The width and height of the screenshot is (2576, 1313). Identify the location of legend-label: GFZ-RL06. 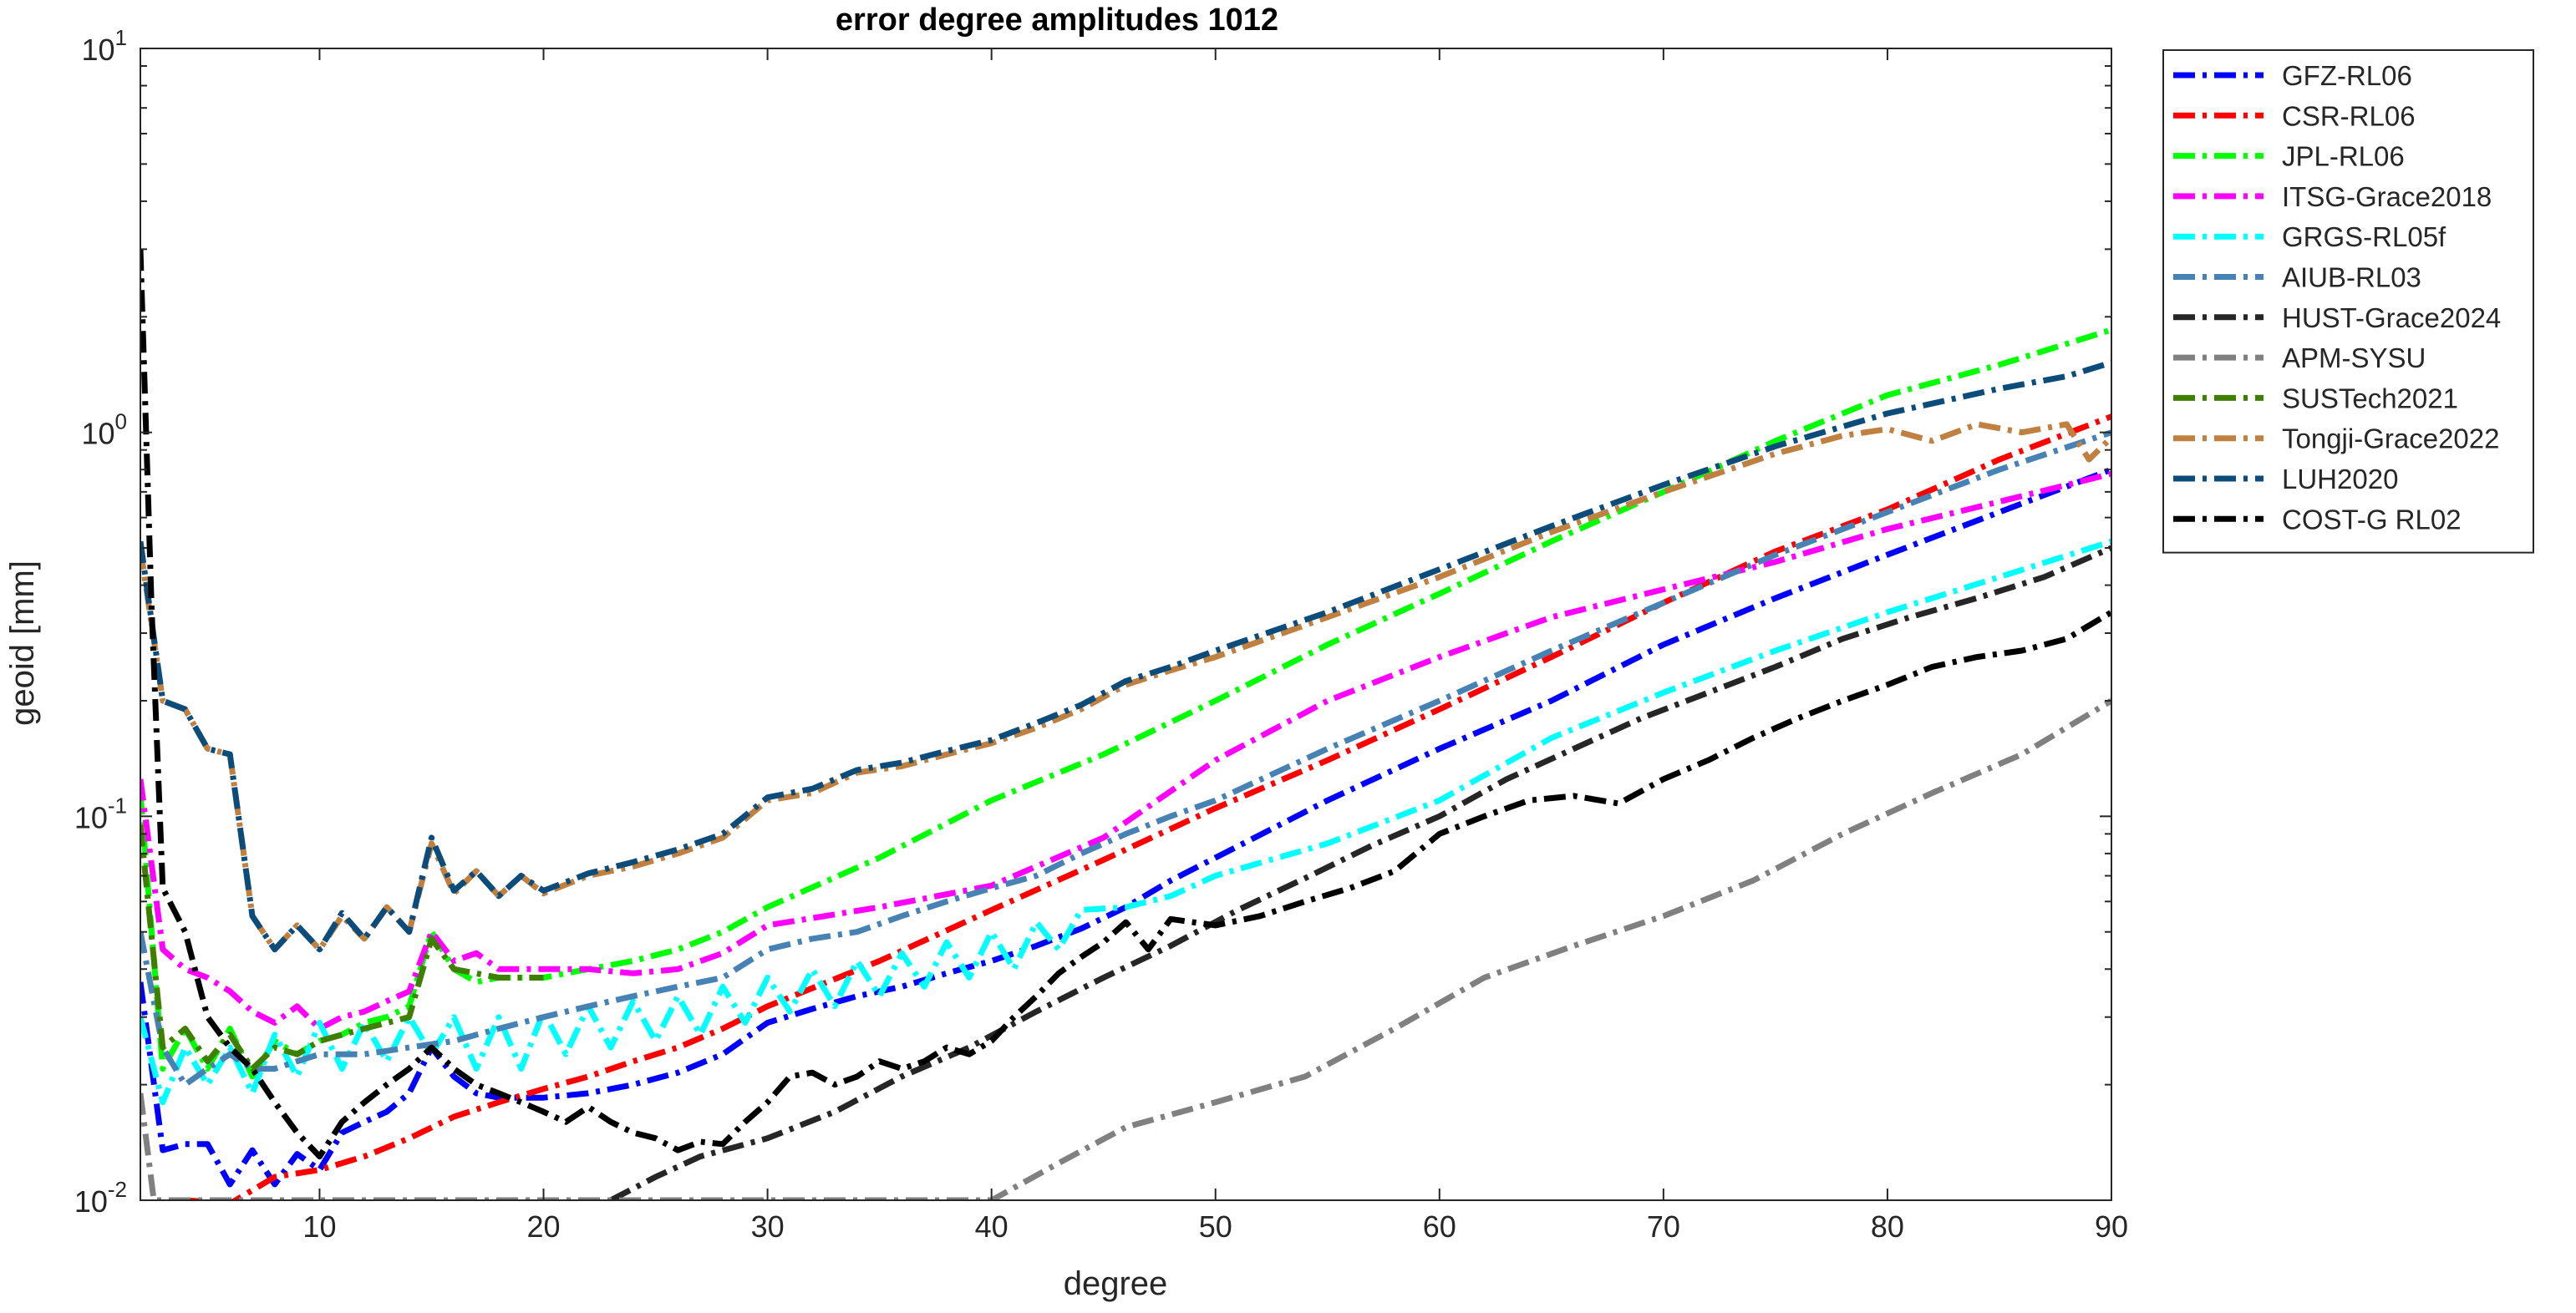
(2347, 75).